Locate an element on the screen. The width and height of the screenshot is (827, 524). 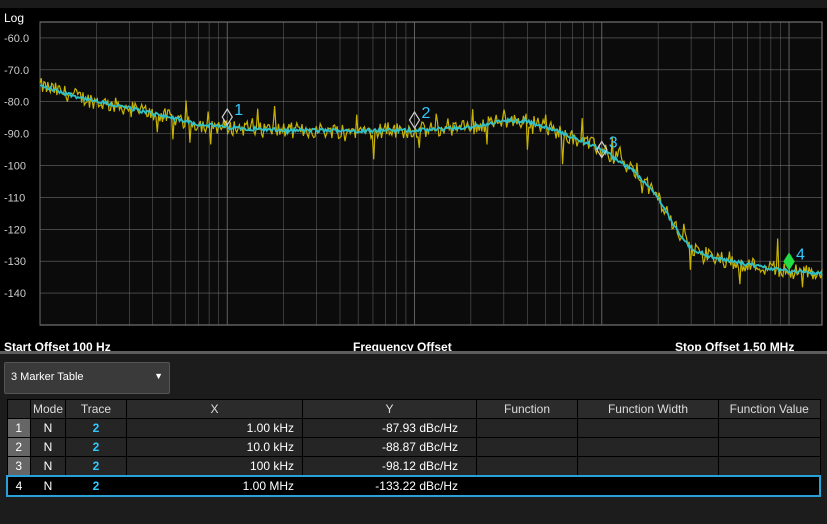
y-tick-label: -110 is located at coordinates (14, 198).